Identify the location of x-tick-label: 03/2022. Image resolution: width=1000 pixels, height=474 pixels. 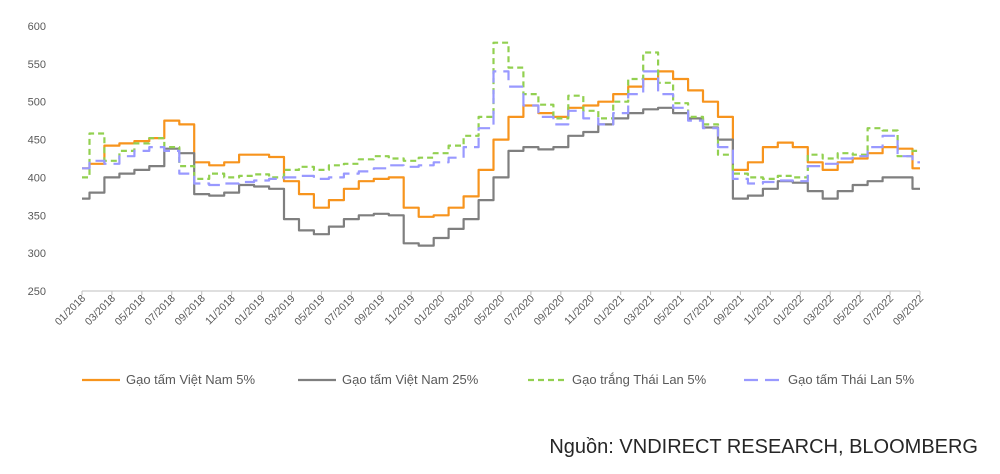
(818, 310).